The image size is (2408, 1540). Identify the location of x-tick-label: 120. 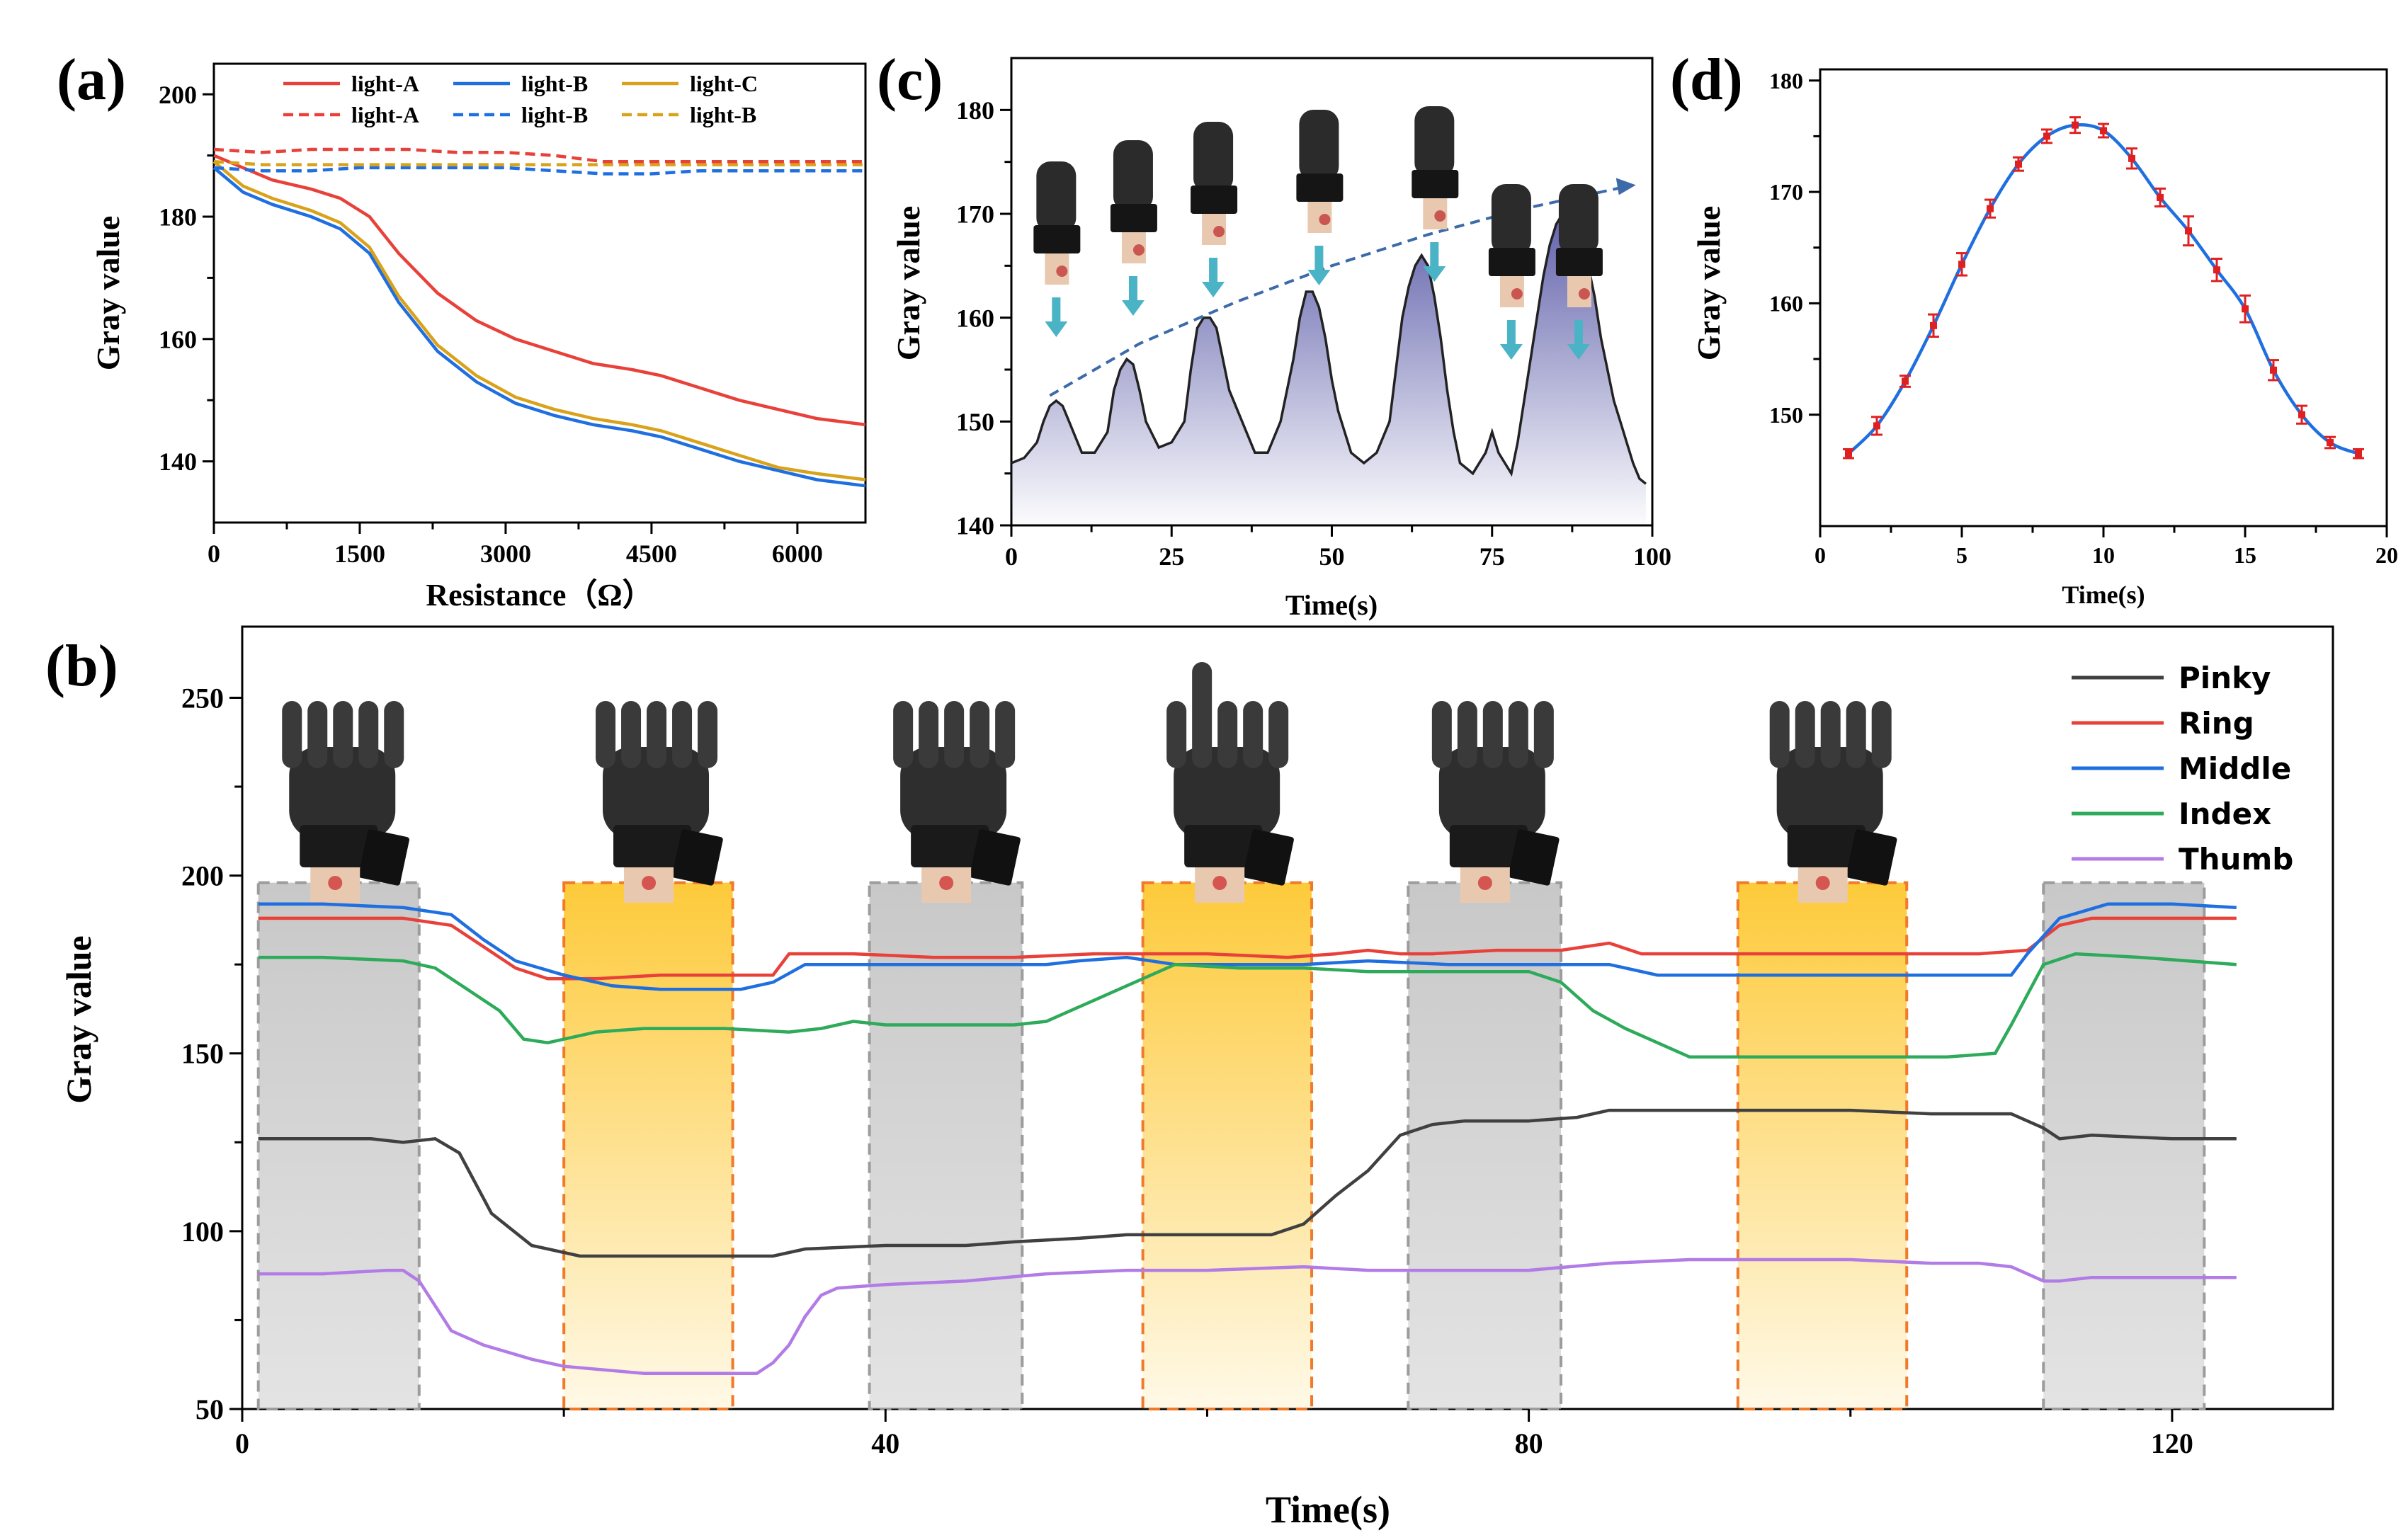
(2172, 1443).